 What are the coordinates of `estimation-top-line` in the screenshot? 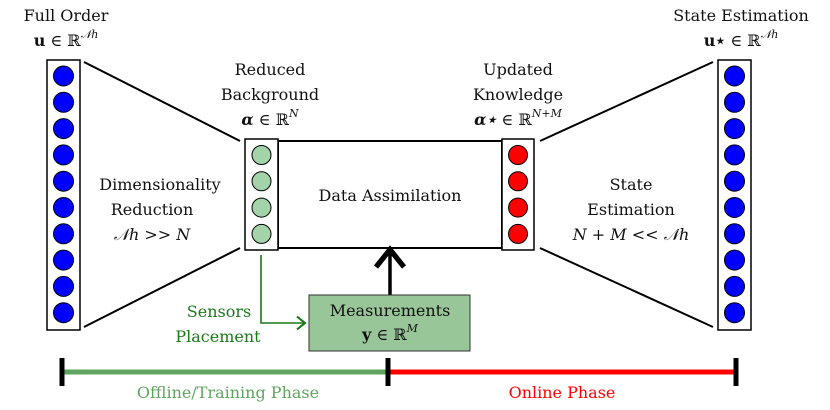 It's located at (626, 101).